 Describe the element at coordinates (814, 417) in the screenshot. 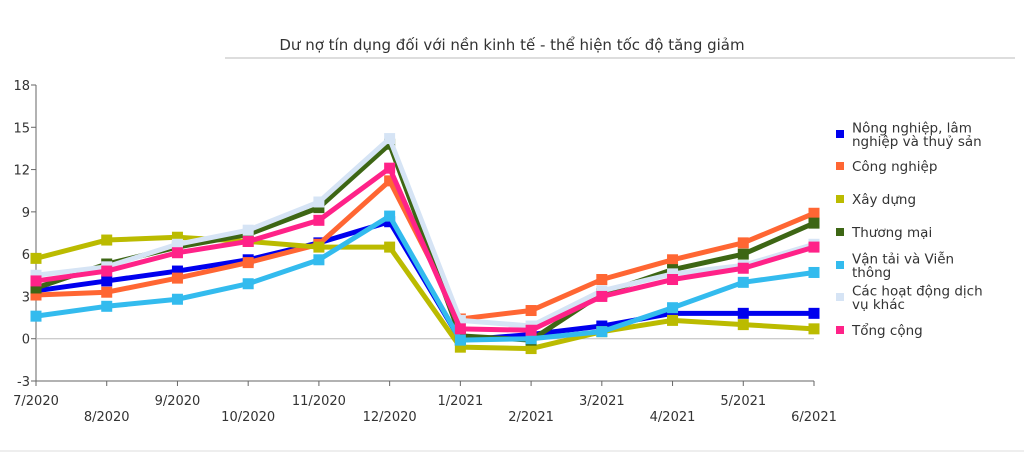

I see `x-tick-label: 6/2021` at that location.